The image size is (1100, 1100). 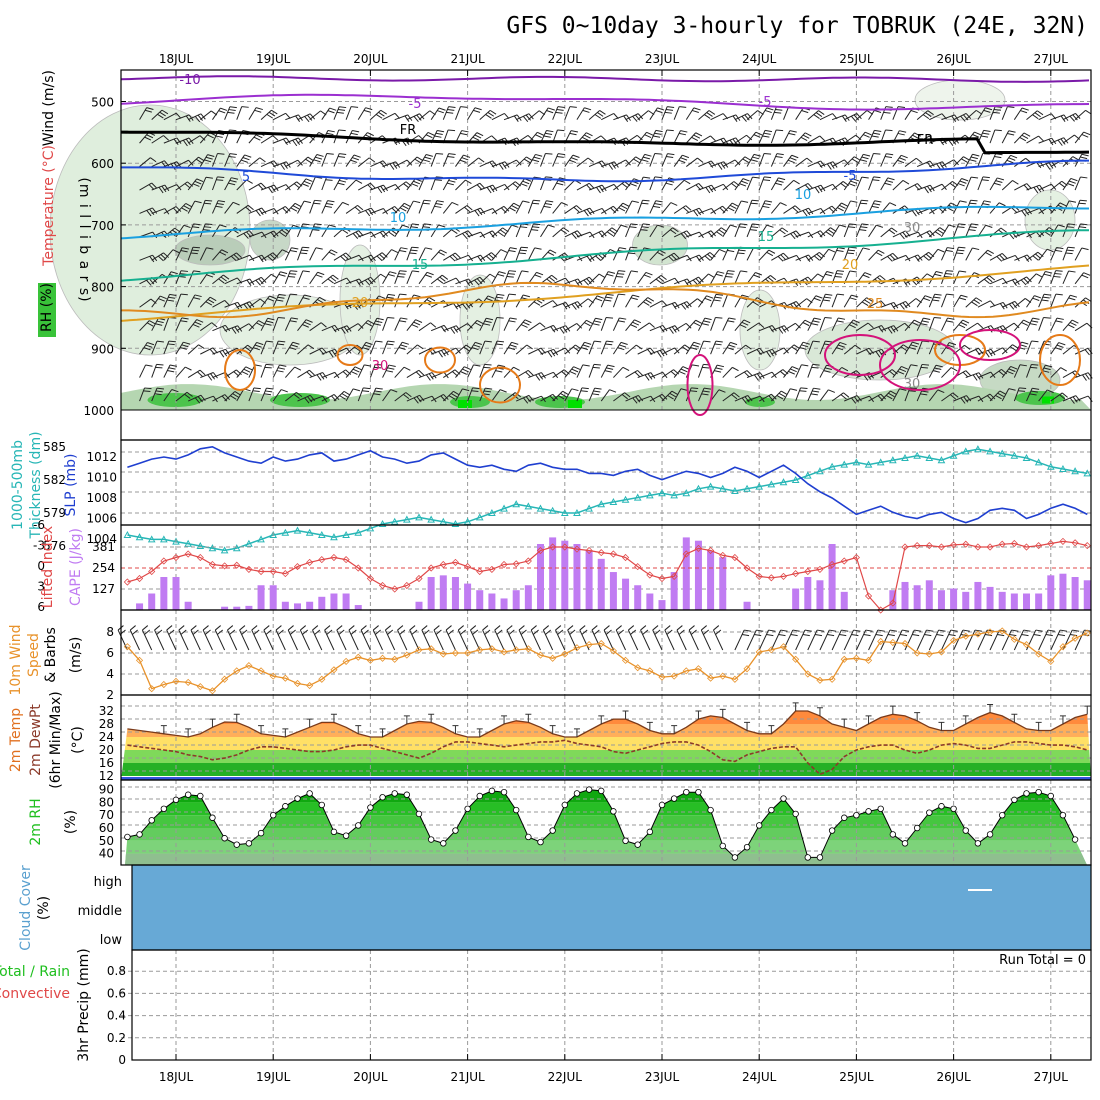 I want to click on isotherm-minus10, so click(x=605, y=79).